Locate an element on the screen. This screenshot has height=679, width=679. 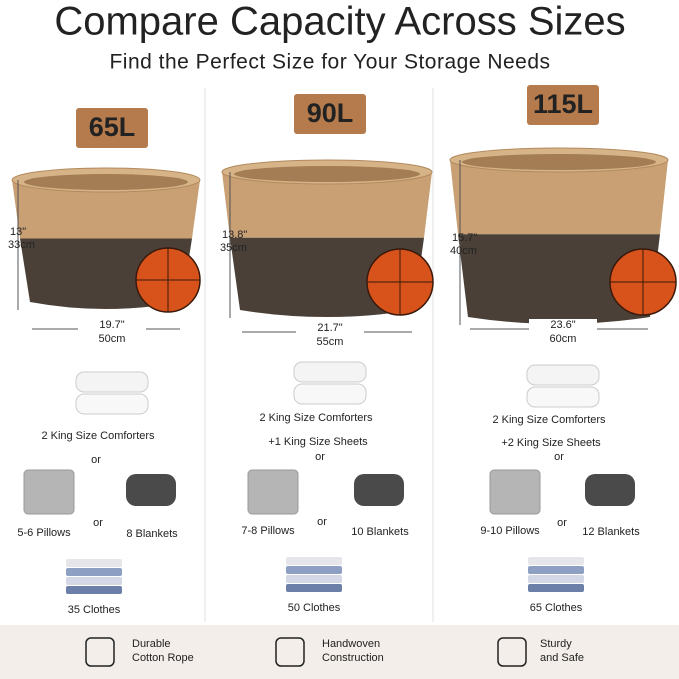
size-label: 90L is located at coordinates (330, 113).